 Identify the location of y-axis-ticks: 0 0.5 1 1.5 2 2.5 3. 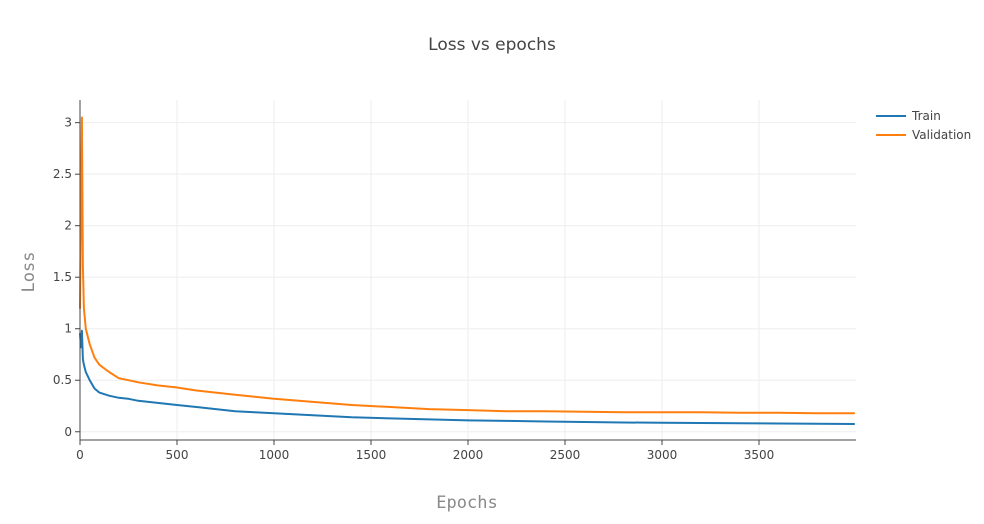
(66, 277).